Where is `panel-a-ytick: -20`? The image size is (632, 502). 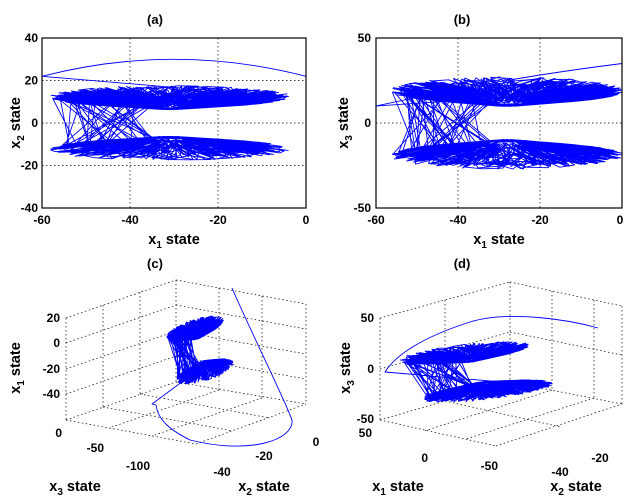
panel-a-ytick: -20 is located at coordinates (30, 166).